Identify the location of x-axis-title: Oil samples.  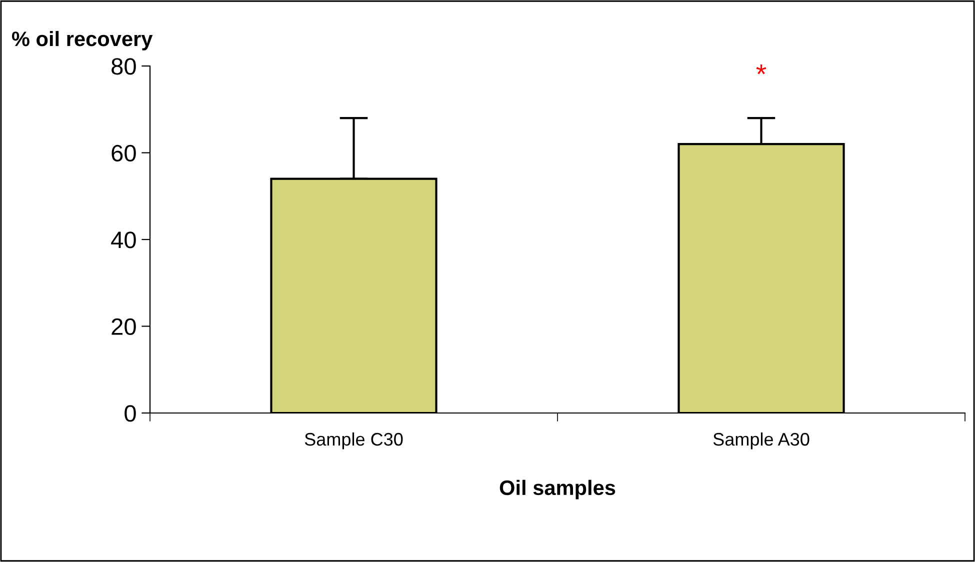
(558, 490).